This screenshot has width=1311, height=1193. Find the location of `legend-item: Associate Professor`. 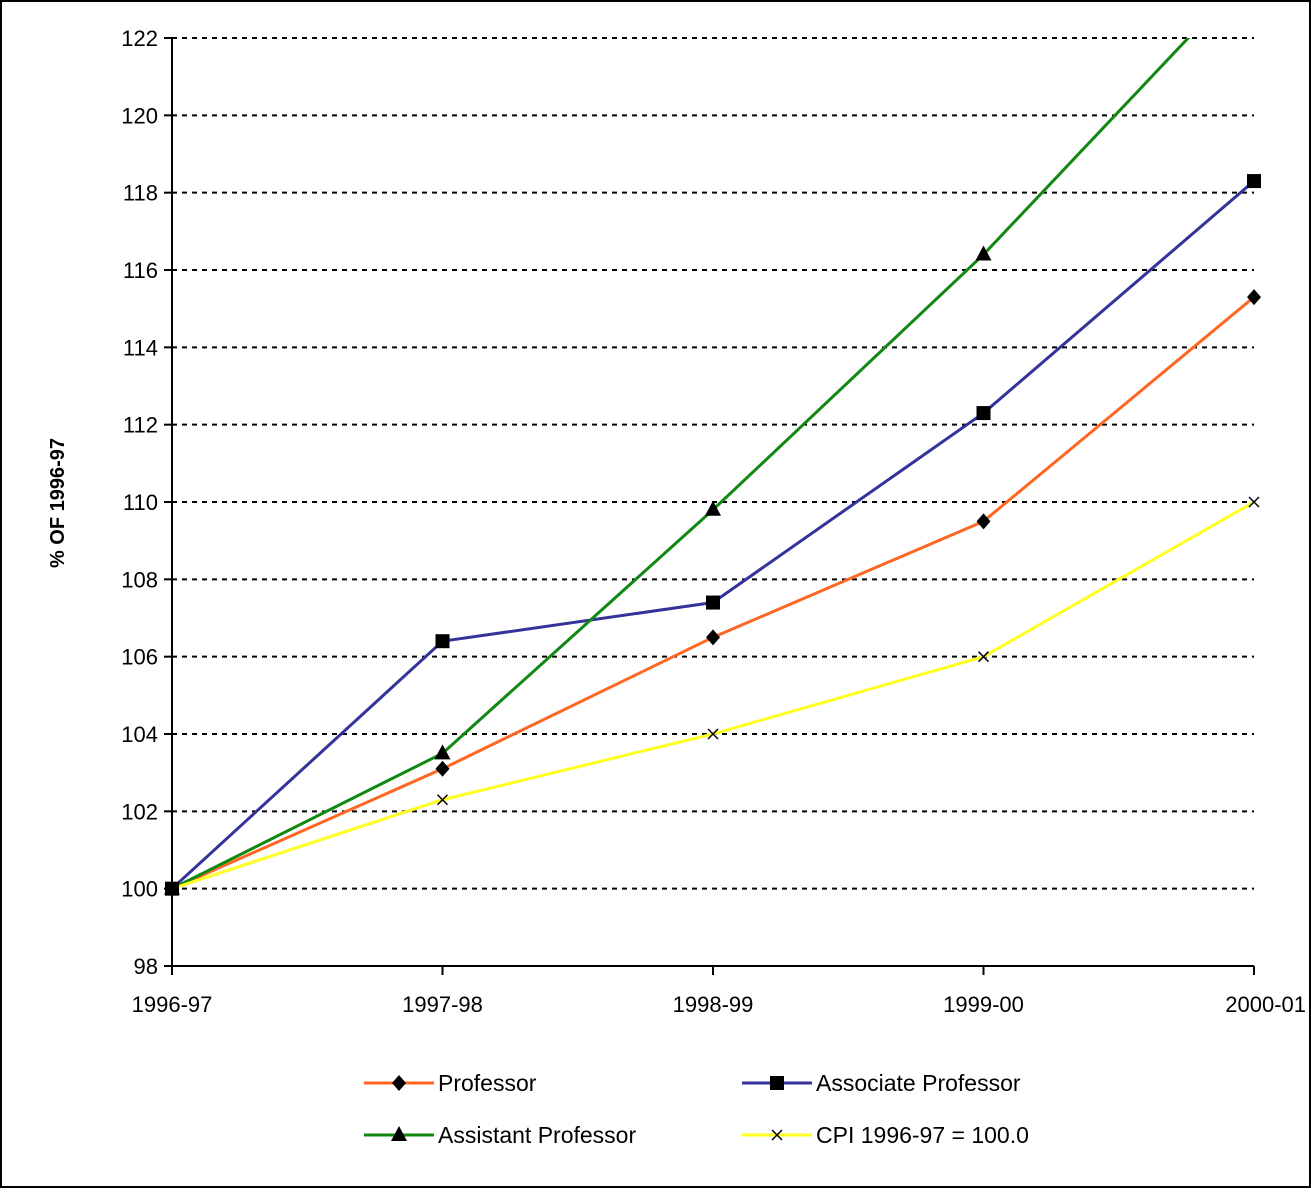

legend-item: Associate Professor is located at coordinates (881, 1083).